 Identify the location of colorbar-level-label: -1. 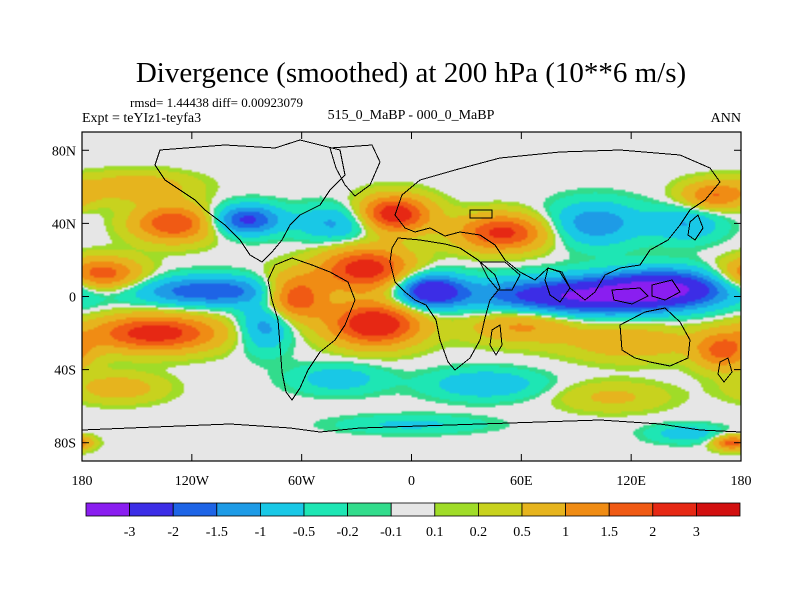
(261, 532).